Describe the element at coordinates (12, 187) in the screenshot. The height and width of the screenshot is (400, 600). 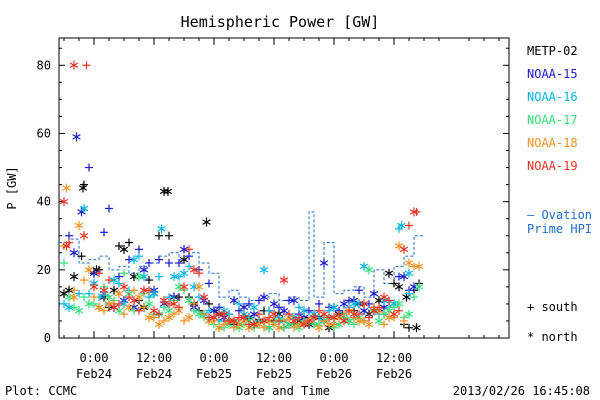
I see `y-axis-label: P [GW]` at that location.